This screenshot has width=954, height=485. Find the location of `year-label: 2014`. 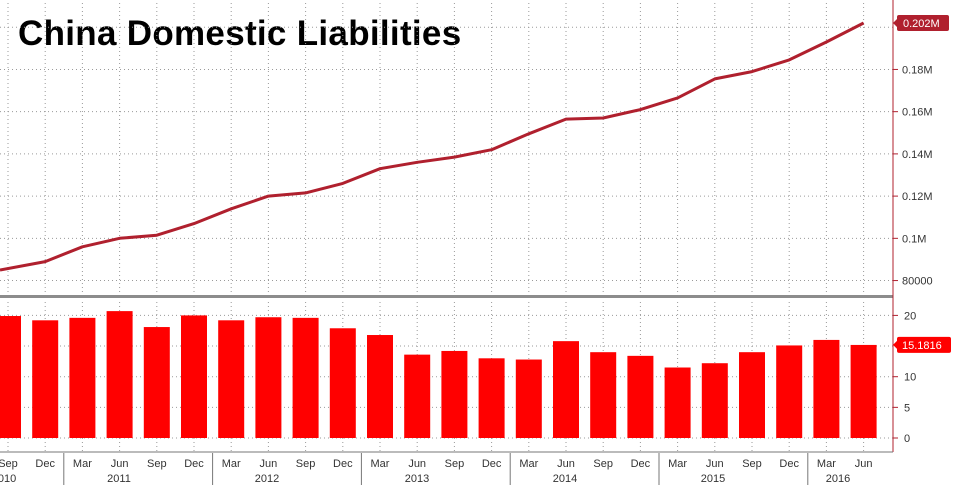

year-label: 2014 is located at coordinates (565, 479).